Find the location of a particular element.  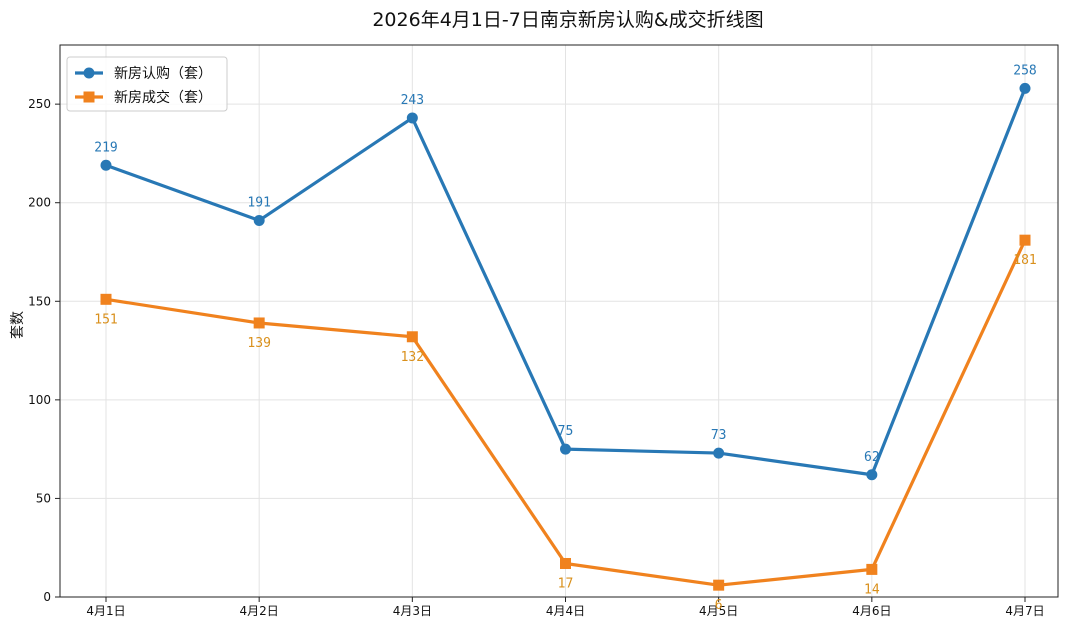

data-label: 75 is located at coordinates (566, 431).